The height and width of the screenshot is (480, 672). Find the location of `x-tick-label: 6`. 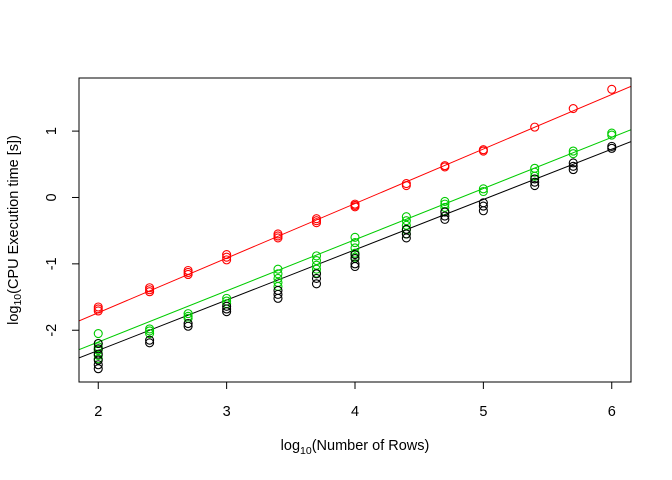

x-tick-label: 6 is located at coordinates (612, 412).